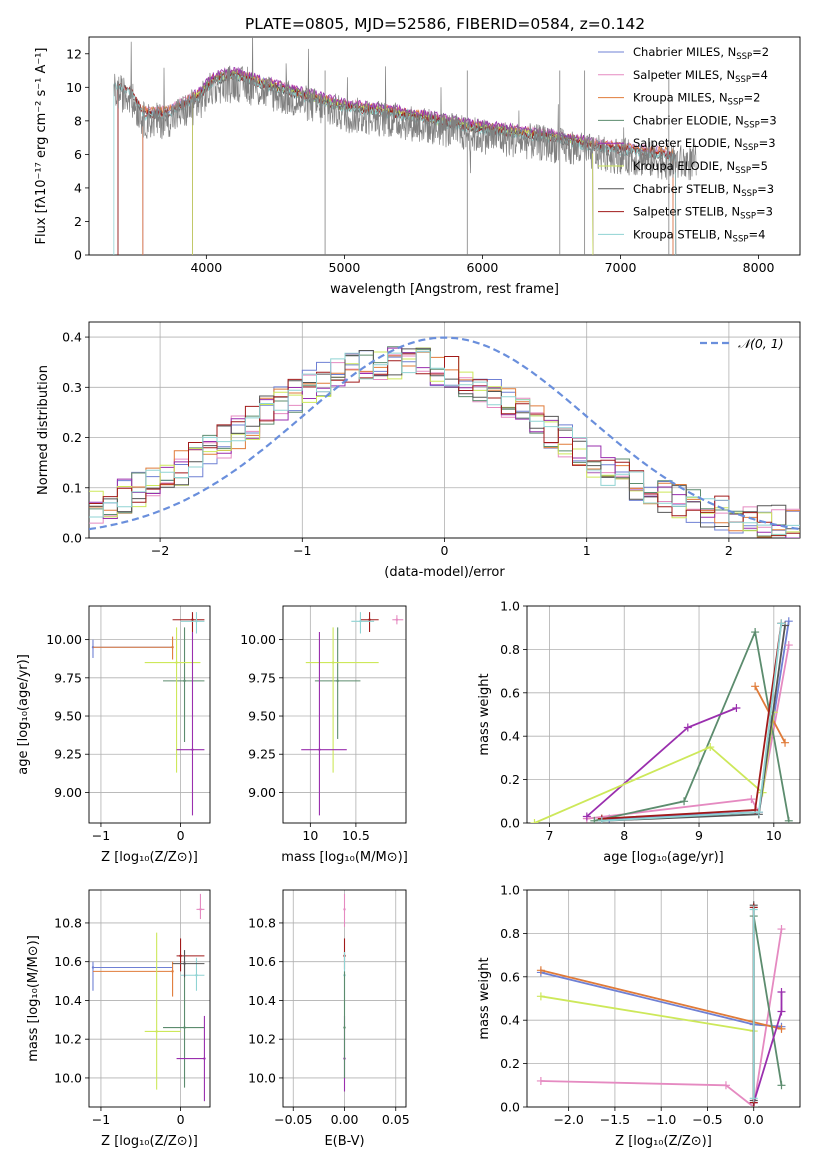 The image size is (819, 1174). Describe the element at coordinates (760, 52) in the screenshot. I see `legend-suffix: =2` at that location.